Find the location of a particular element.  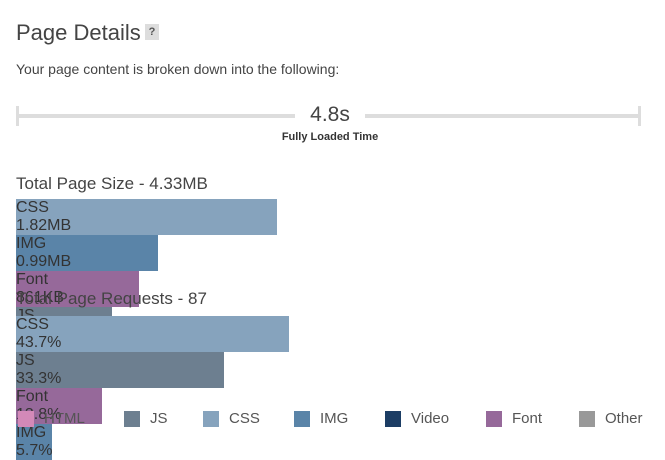

title: Page Details is located at coordinates (78, 32).